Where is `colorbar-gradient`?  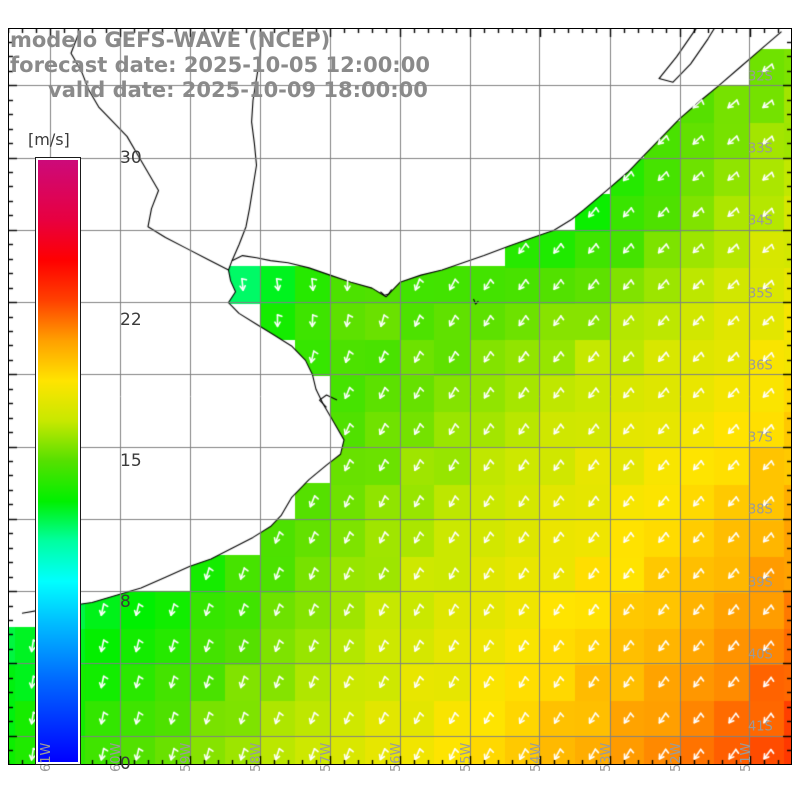 colorbar-gradient is located at coordinates (58, 461).